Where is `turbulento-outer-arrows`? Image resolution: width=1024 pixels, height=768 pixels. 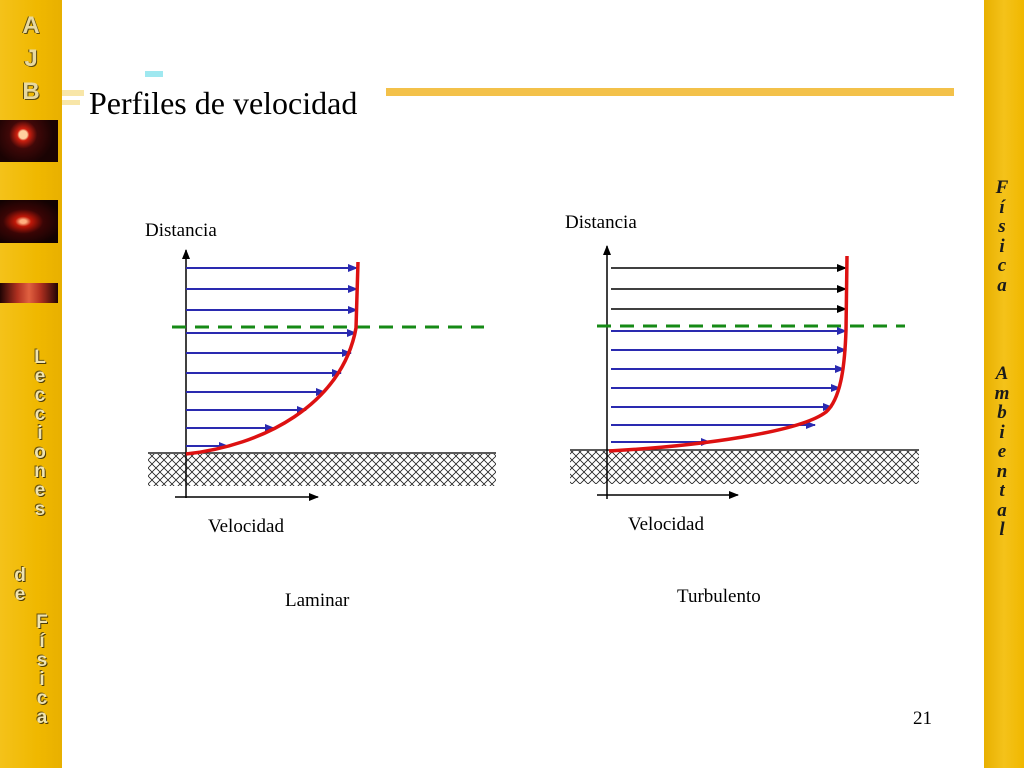
turbulento-outer-arrows is located at coordinates (729, 288).